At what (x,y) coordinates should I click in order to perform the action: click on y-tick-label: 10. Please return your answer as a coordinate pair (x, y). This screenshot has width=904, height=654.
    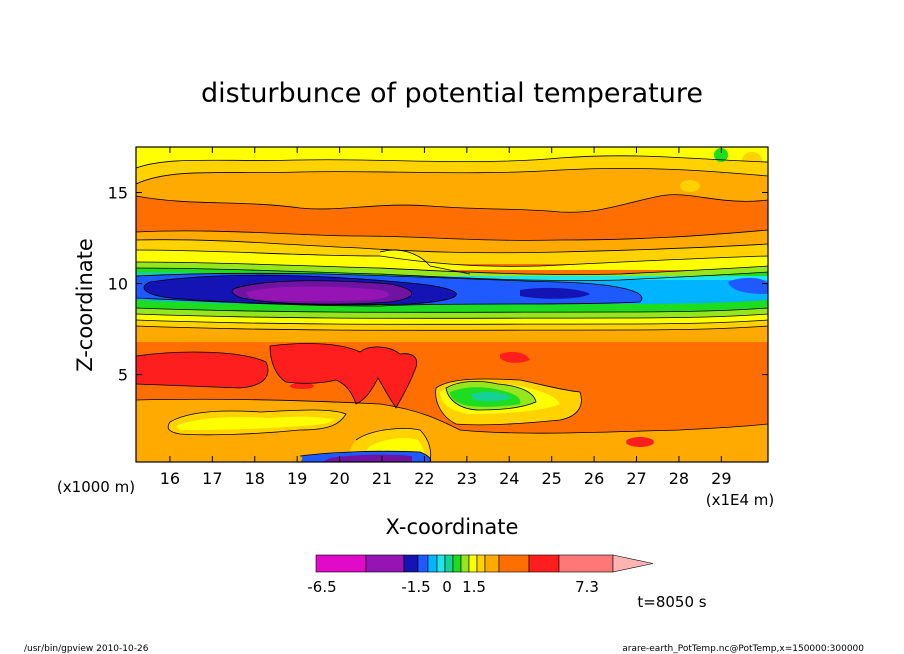
    Looking at the image, I should click on (118, 284).